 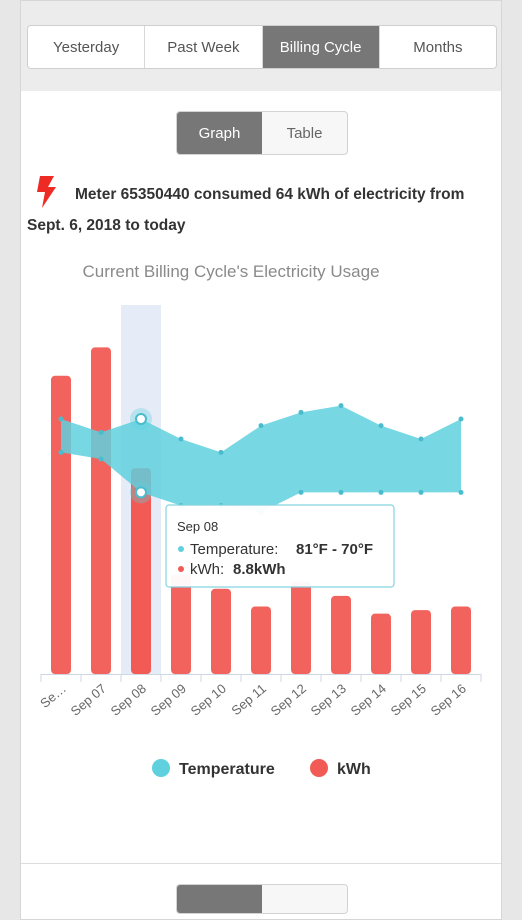 What do you see at coordinates (448, 700) in the screenshot?
I see `x-tick-label: Sep 16` at bounding box center [448, 700].